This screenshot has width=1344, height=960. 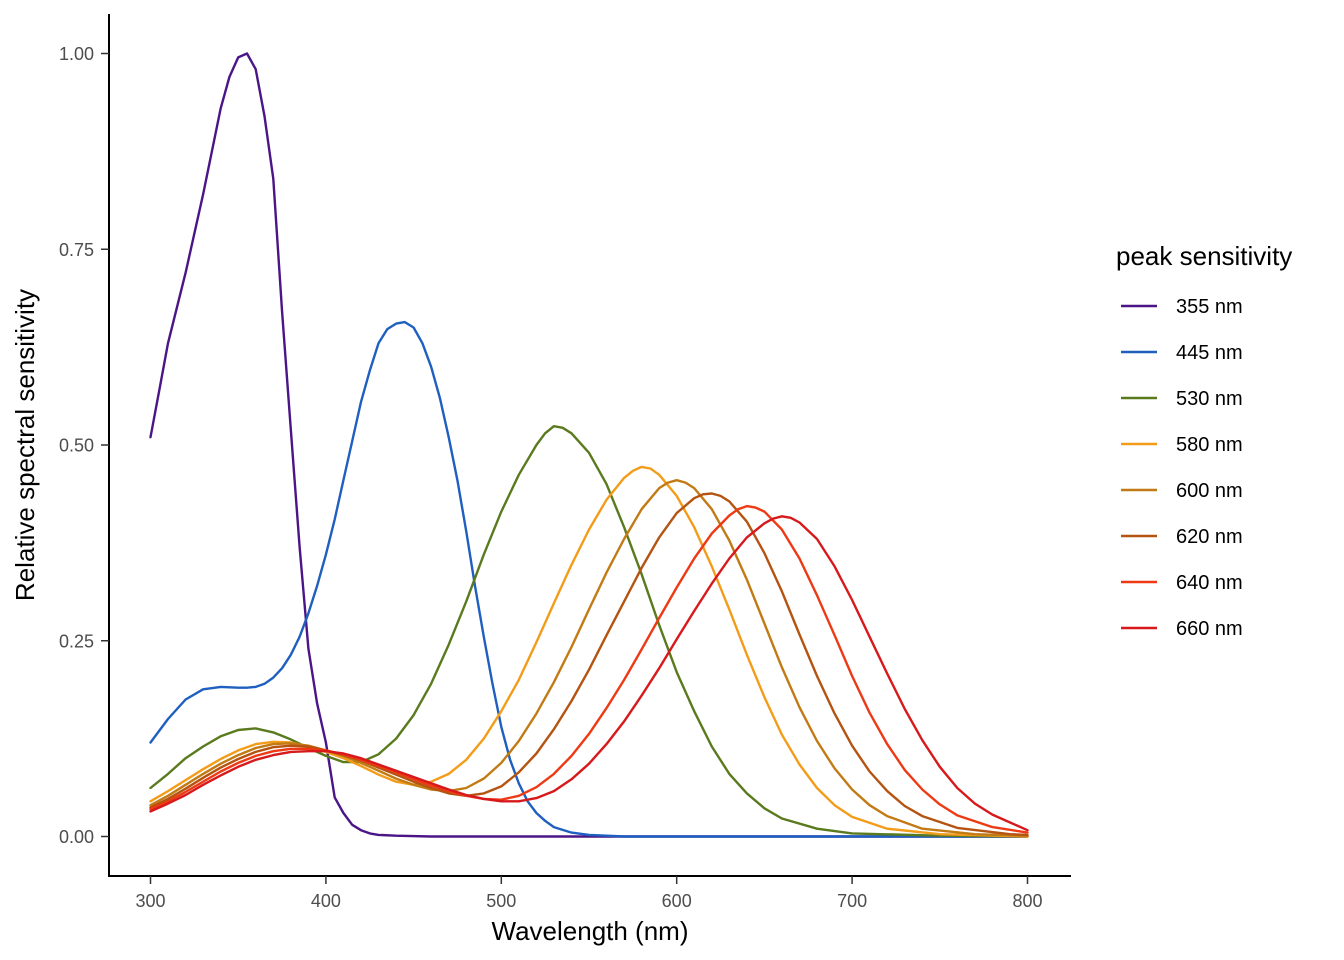 I want to click on legend-label: 355 nm, so click(x=1209, y=307).